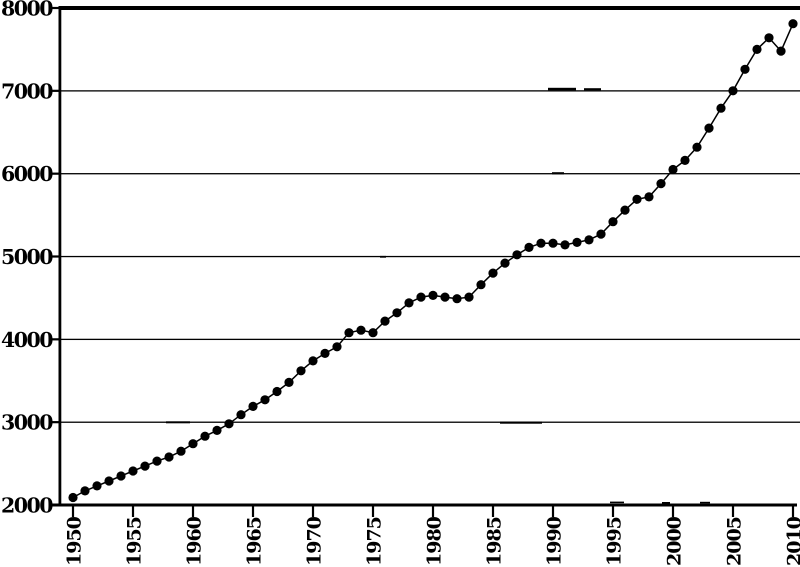 The image size is (800, 567). What do you see at coordinates (735, 541) in the screenshot?
I see `x-axis-label: 2005` at bounding box center [735, 541].